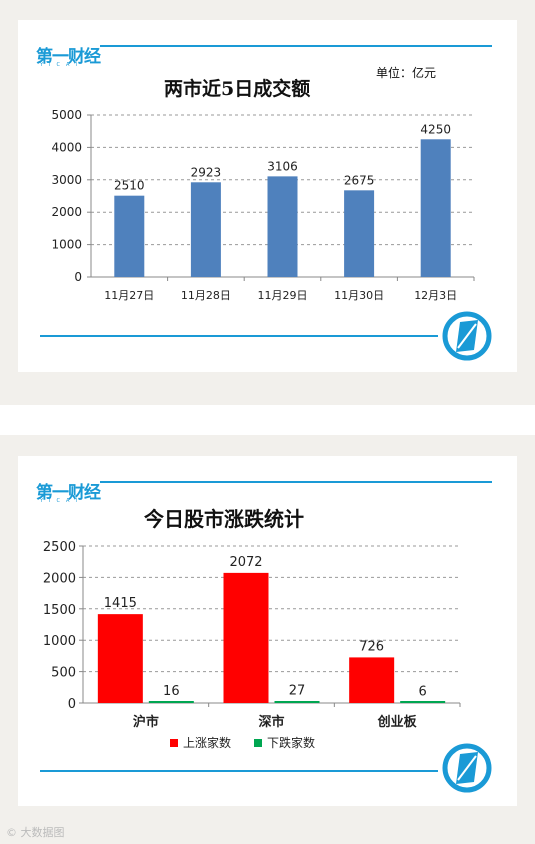 The height and width of the screenshot is (844, 535). Describe the element at coordinates (359, 295) in the screenshot. I see `x-tick-label: 11月30日` at that location.